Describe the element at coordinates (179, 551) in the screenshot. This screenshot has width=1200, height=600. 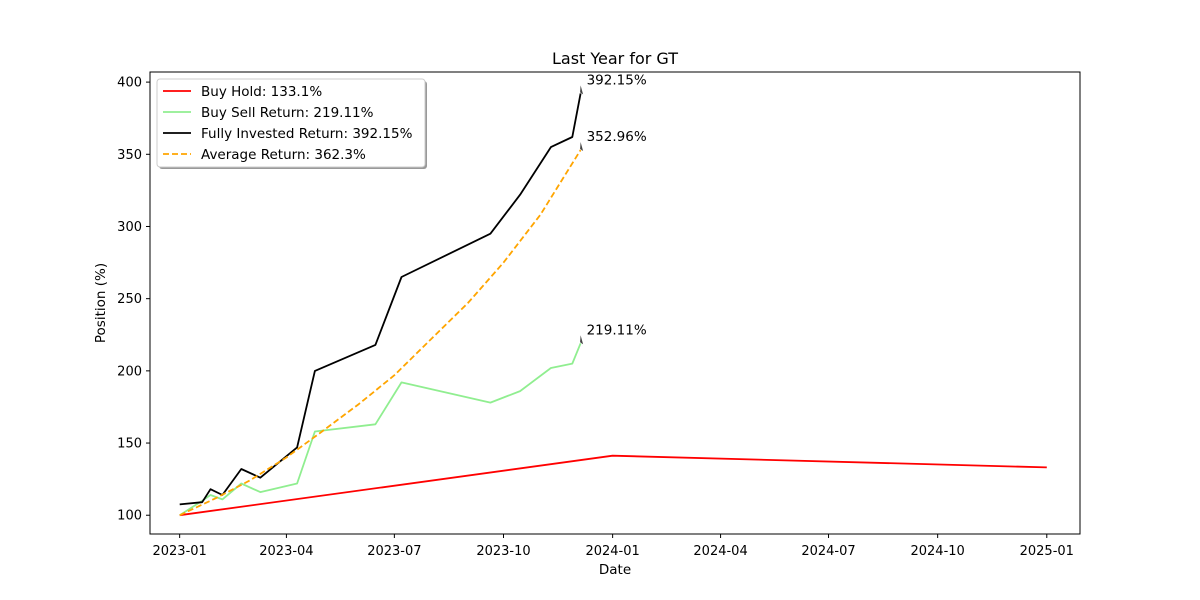
I see `x-tick-label: 2023-01` at that location.